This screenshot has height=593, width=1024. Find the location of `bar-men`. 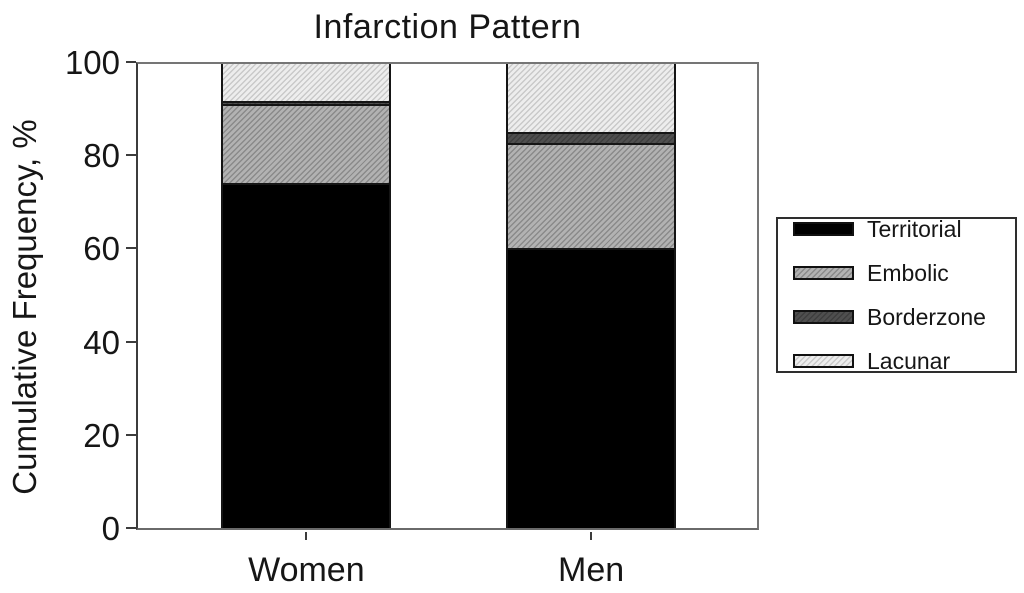

bar-men is located at coordinates (591, 296).